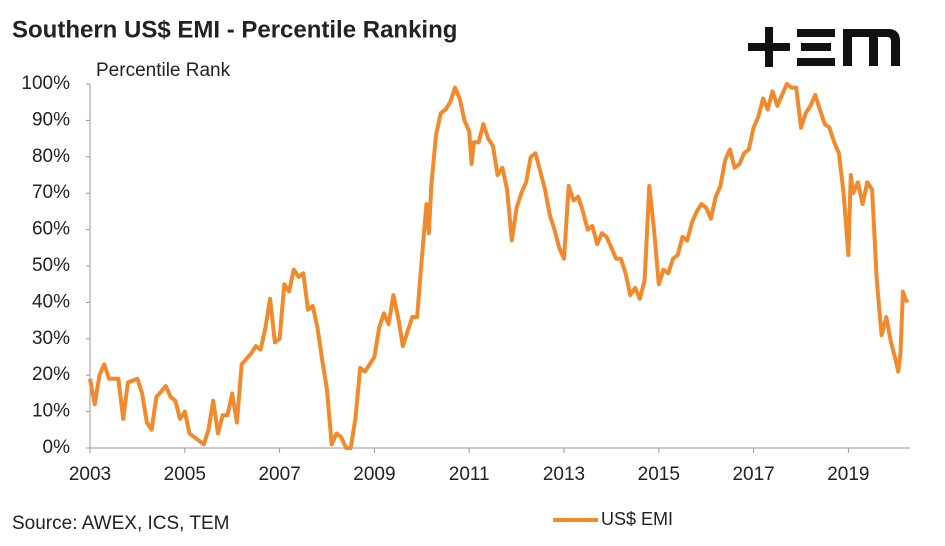 This screenshot has width=945, height=546. Describe the element at coordinates (824, 47) in the screenshot. I see `logo` at that location.